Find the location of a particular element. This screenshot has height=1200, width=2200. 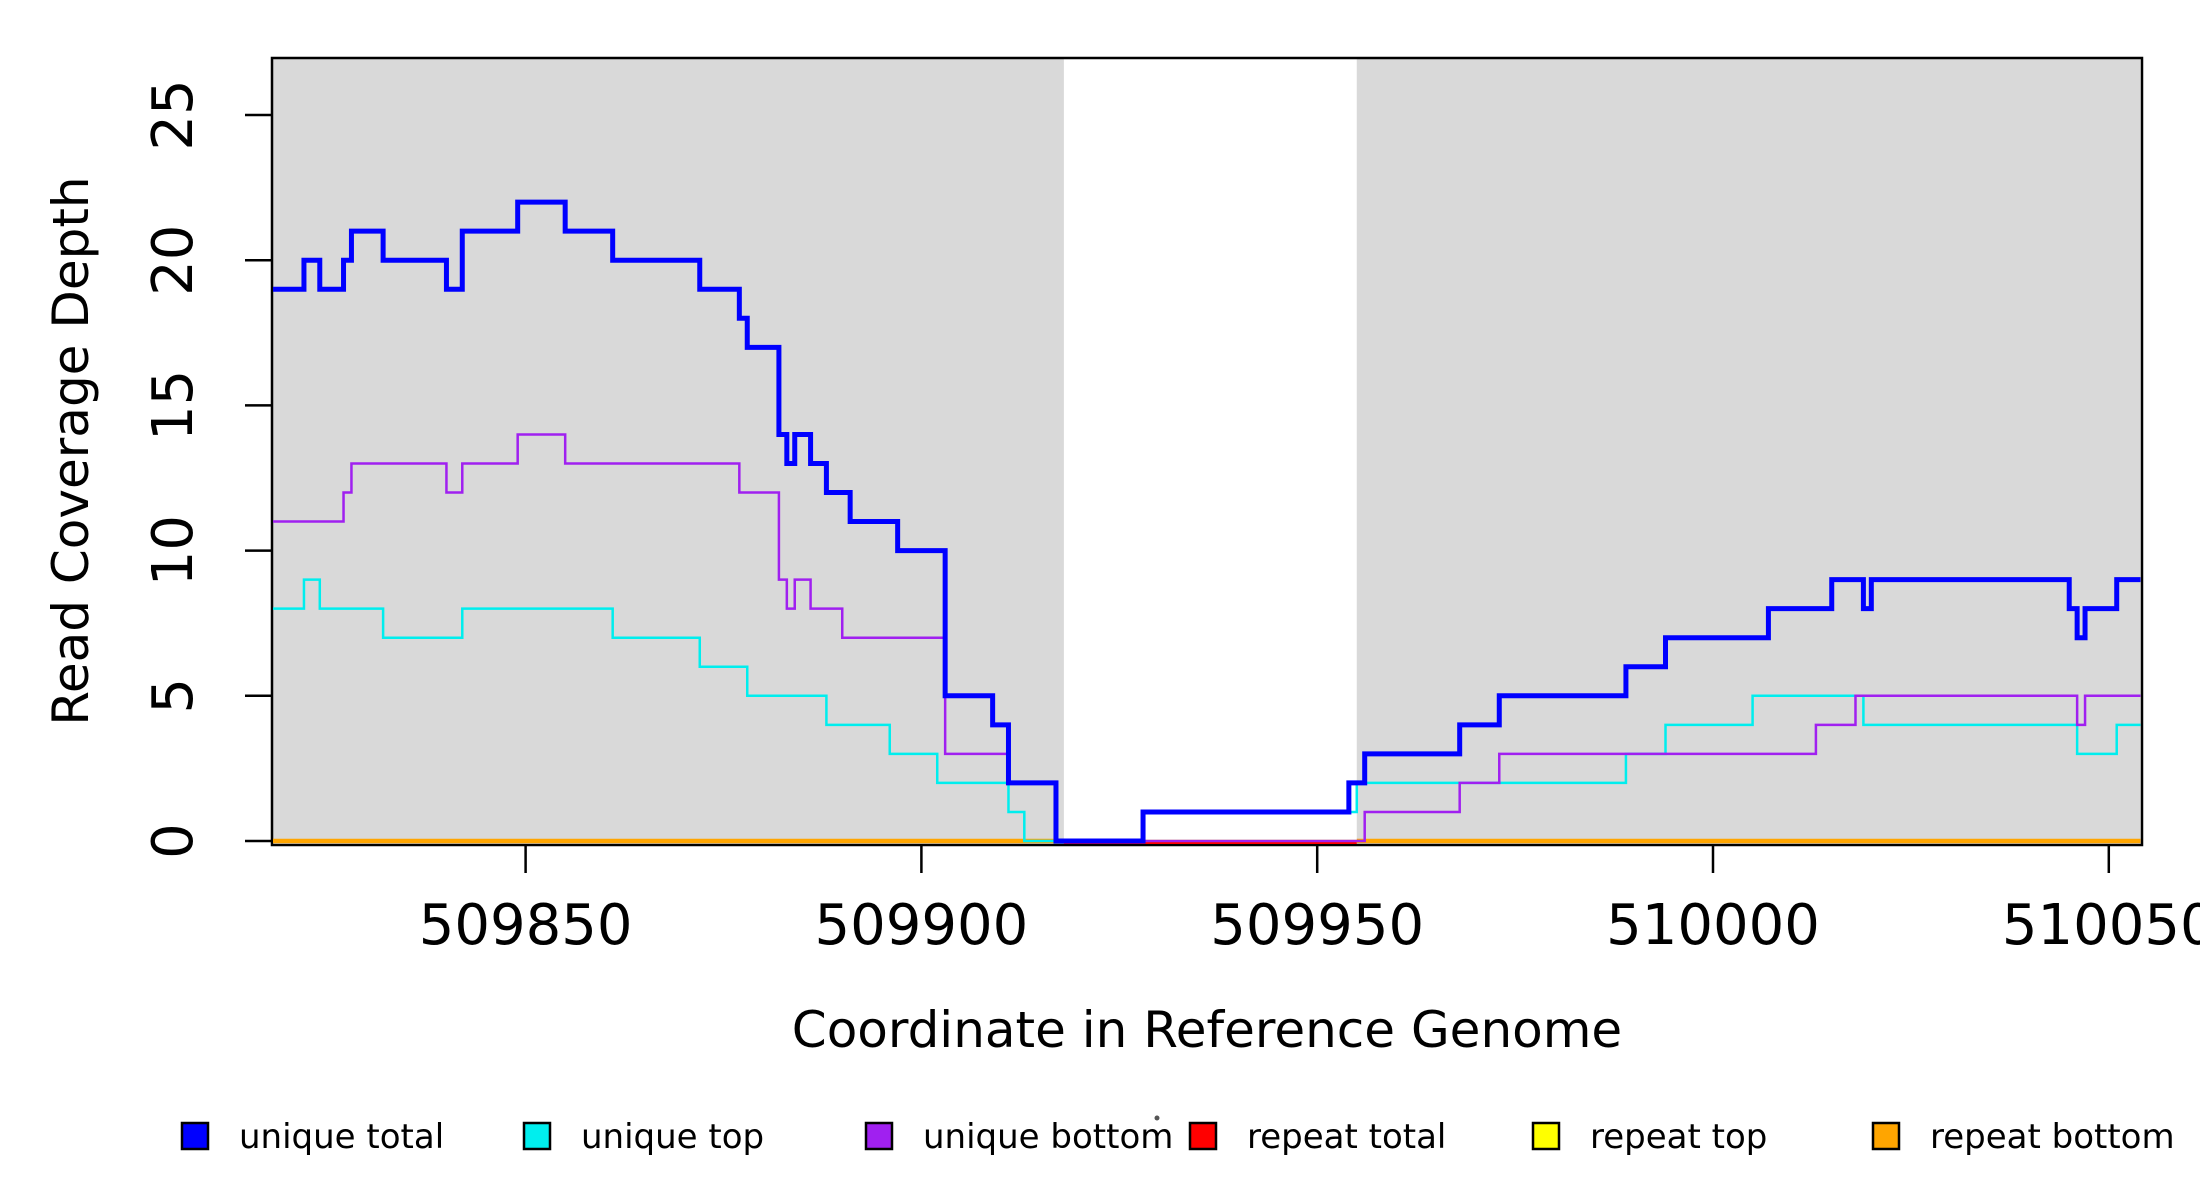

legend-swatch-unique-total is located at coordinates (195, 1136).